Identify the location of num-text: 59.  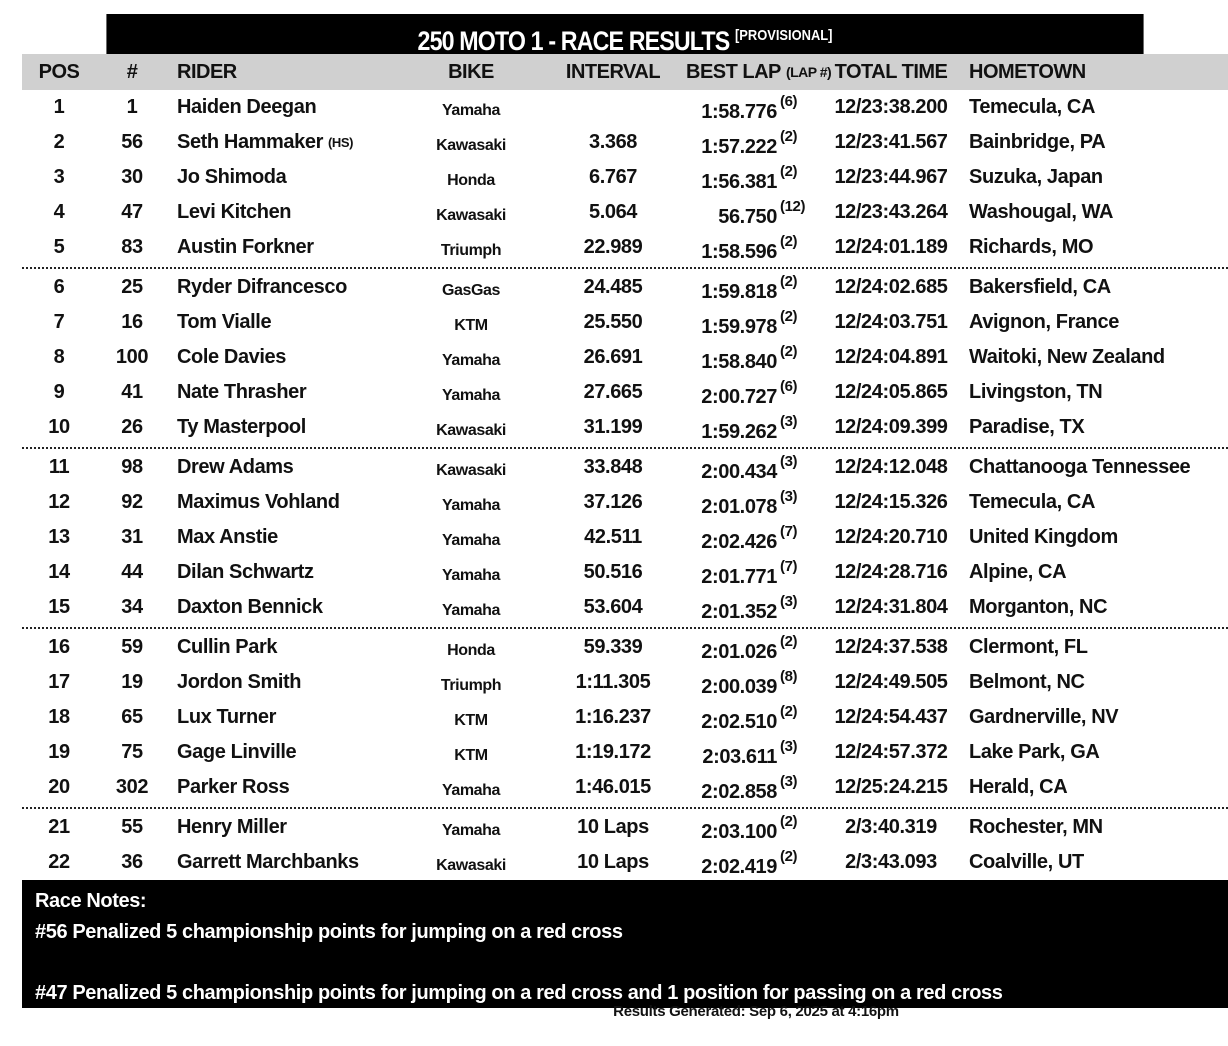
(132, 647).